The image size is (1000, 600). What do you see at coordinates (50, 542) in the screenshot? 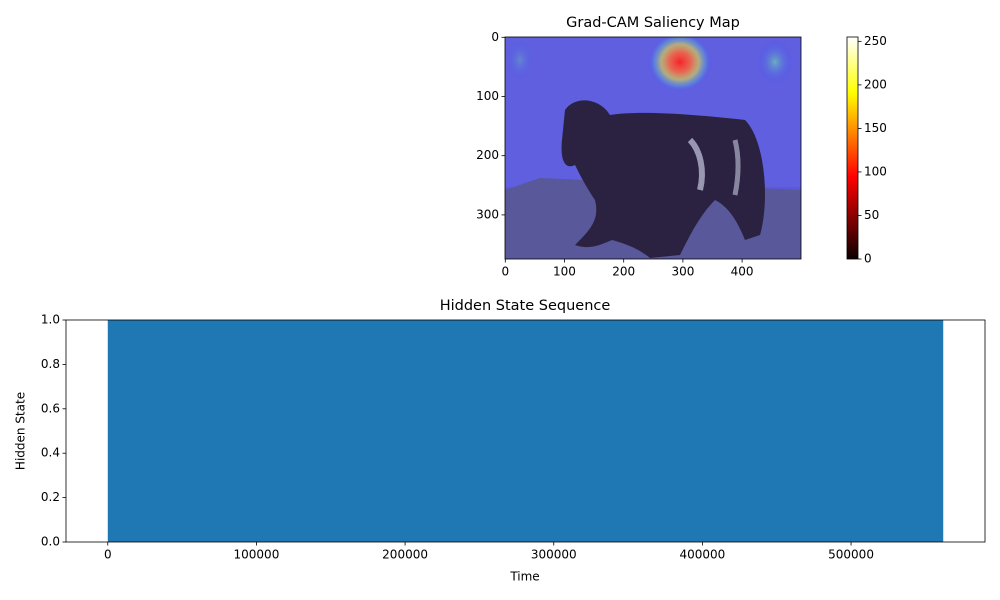
I see `y-tick-label: 0.0` at bounding box center [50, 542].